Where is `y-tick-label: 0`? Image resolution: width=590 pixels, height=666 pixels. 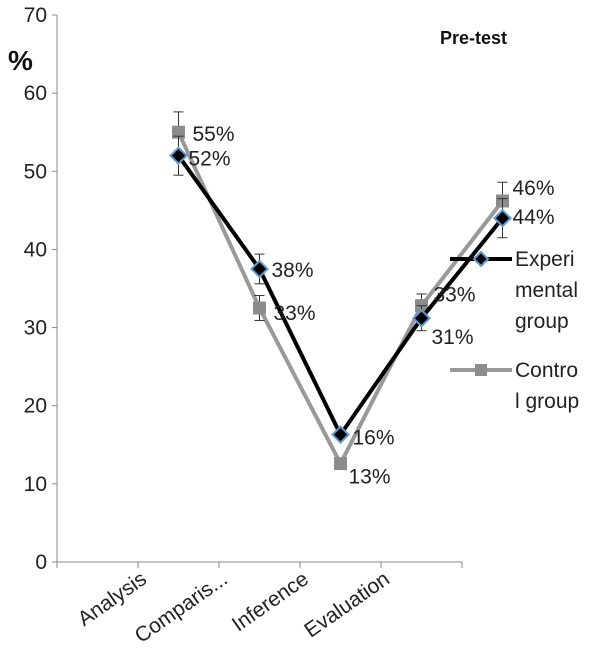 y-tick-label: 0 is located at coordinates (41, 562).